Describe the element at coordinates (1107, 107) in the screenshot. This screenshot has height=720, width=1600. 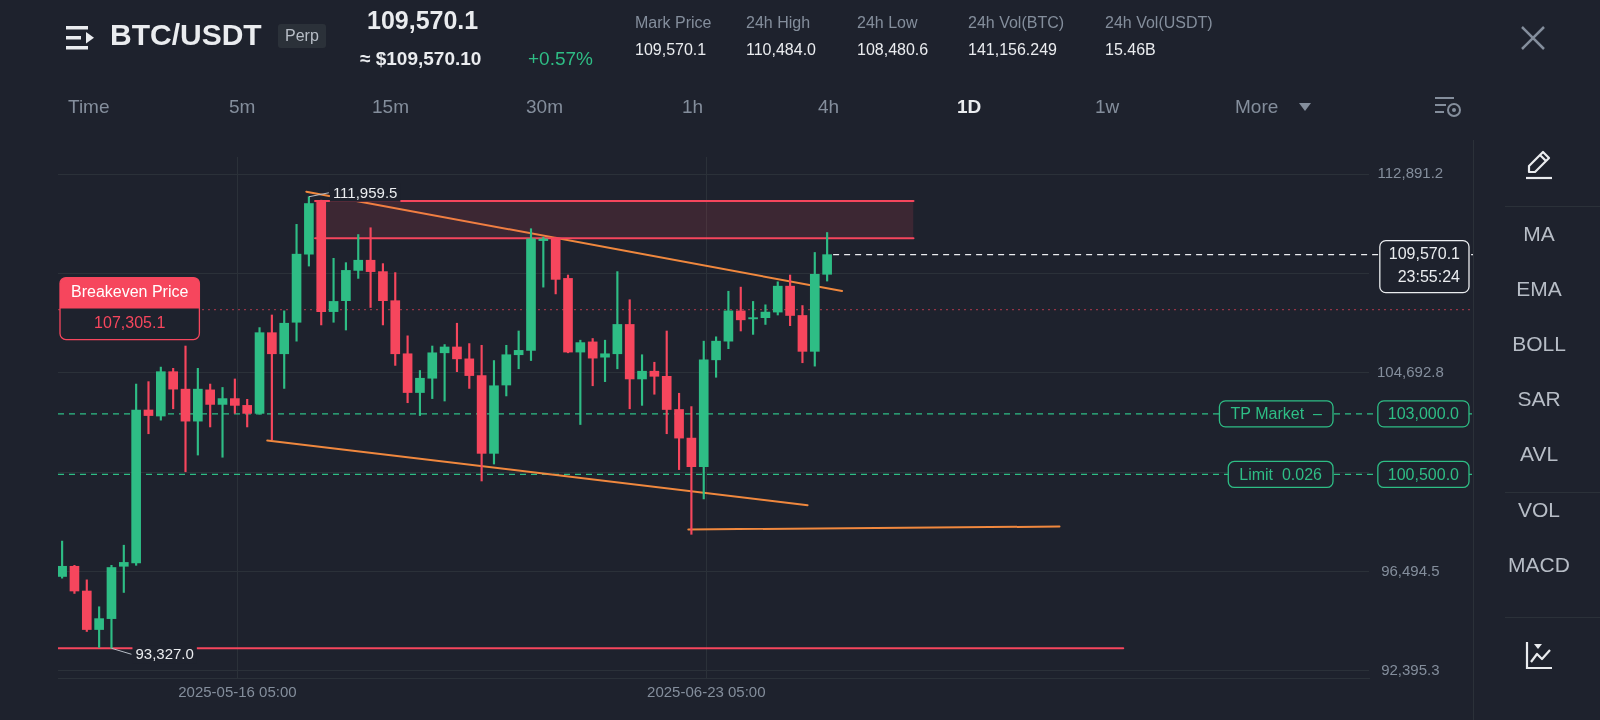
I see `text: 1w` at that location.